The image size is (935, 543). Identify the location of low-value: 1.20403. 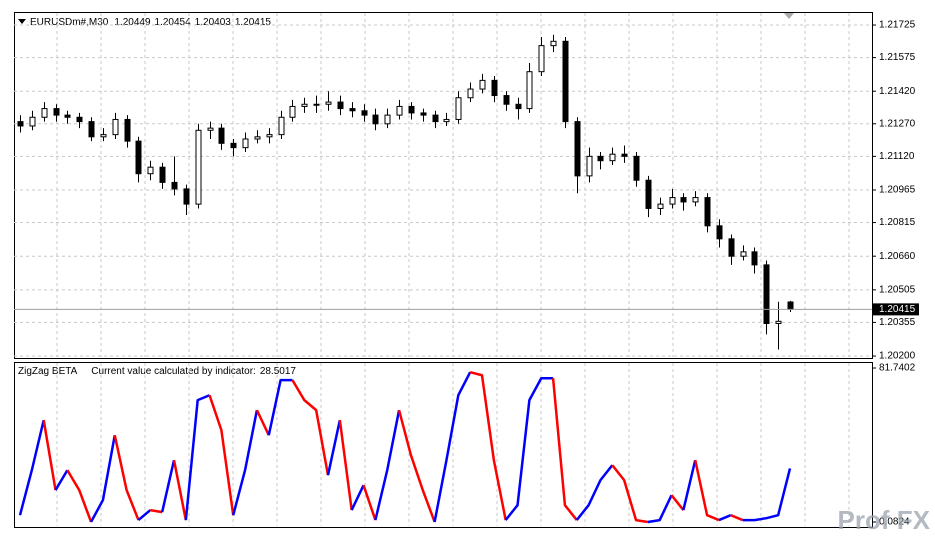
(213, 22).